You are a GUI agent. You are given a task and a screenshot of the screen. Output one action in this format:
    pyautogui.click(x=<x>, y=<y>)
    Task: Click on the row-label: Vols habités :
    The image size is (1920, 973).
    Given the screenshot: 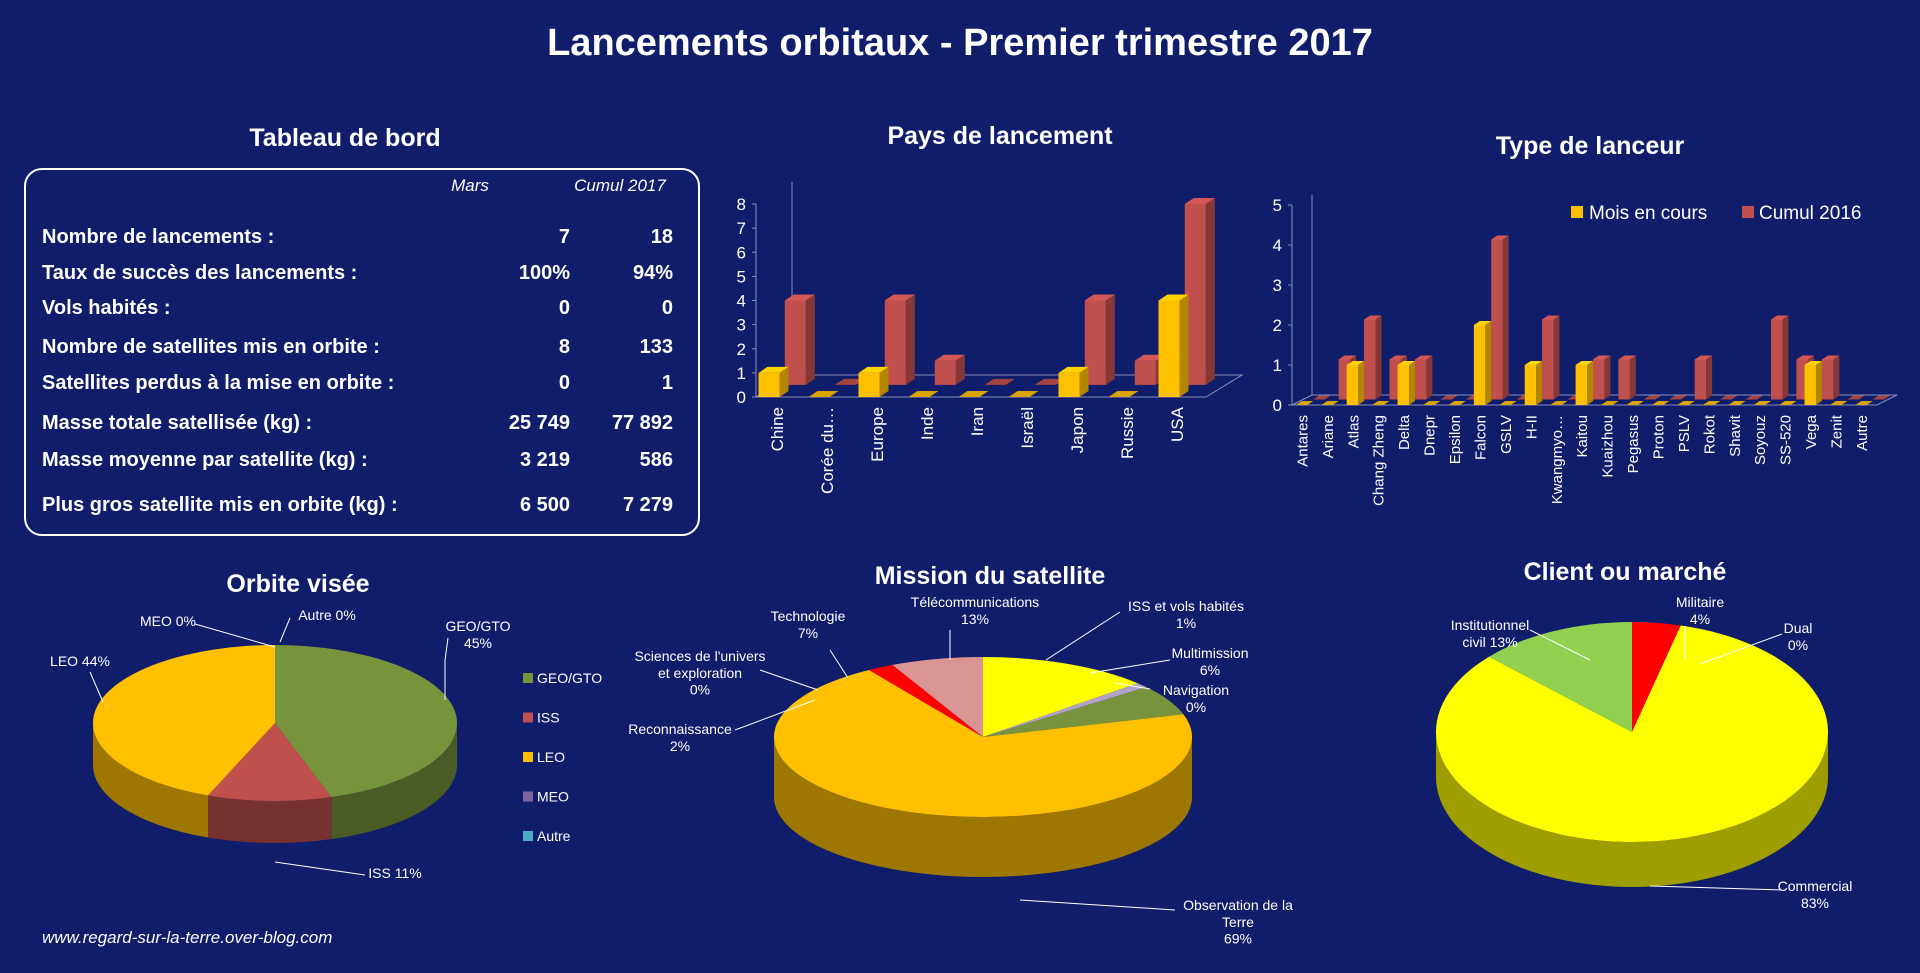 What is the action you would take?
    pyautogui.click(x=106, y=308)
    